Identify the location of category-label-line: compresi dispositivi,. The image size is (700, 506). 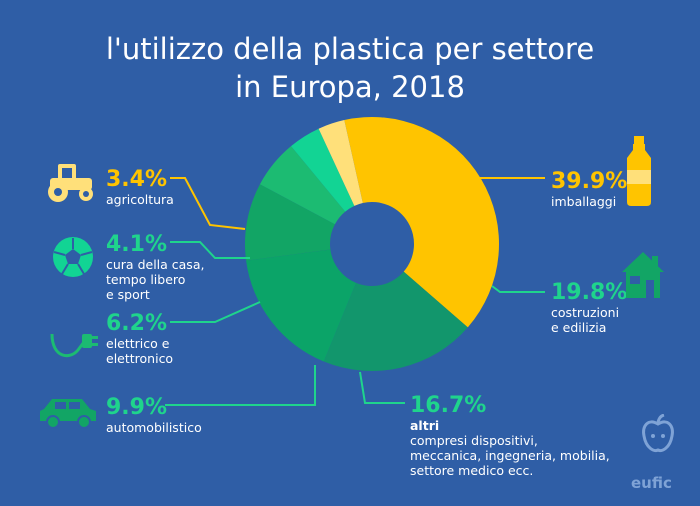
(474, 440).